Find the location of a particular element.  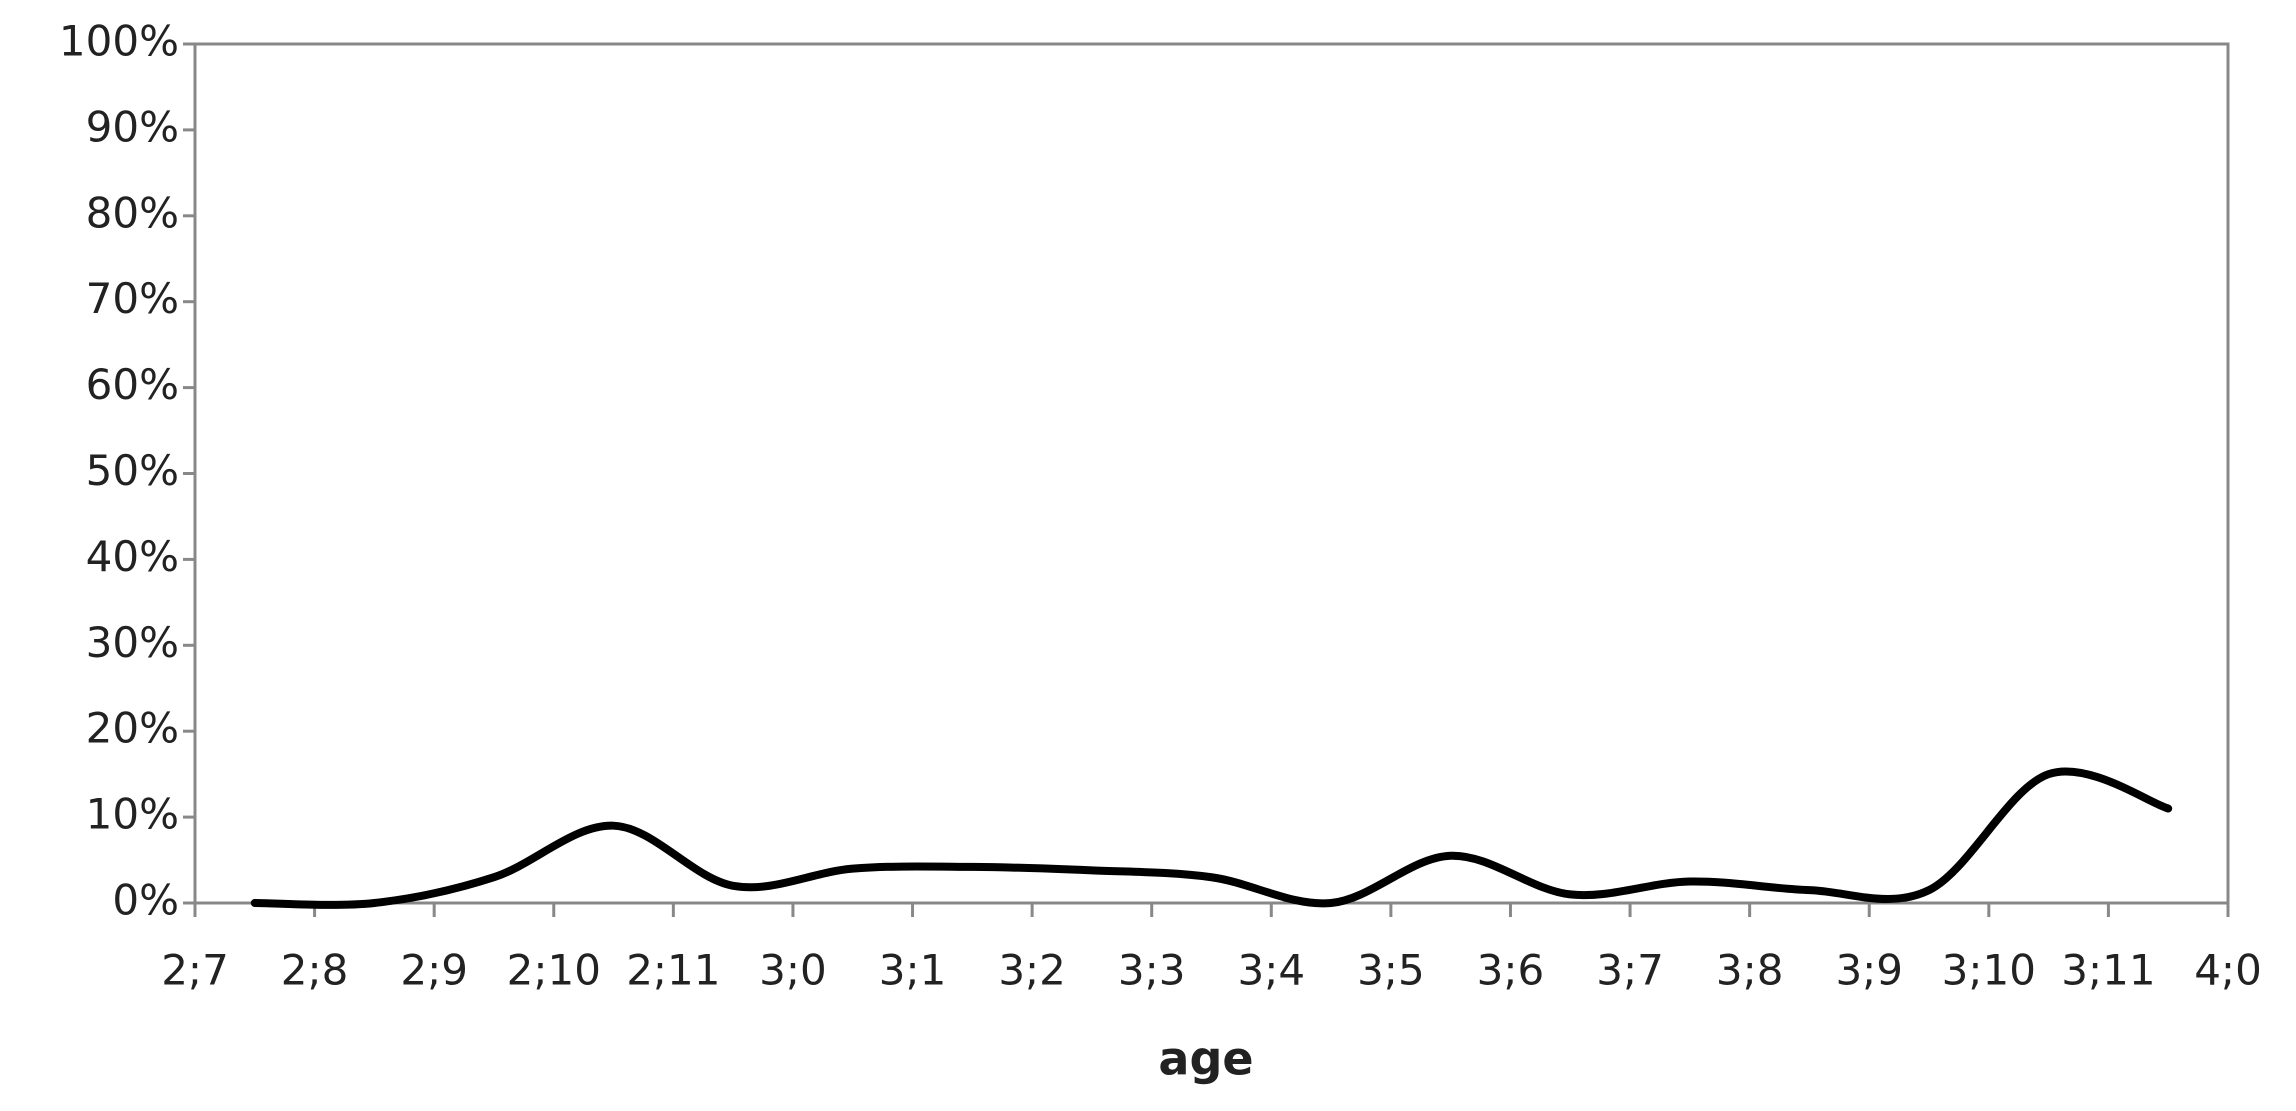

x-tick-label: 2;7 is located at coordinates (195, 970).